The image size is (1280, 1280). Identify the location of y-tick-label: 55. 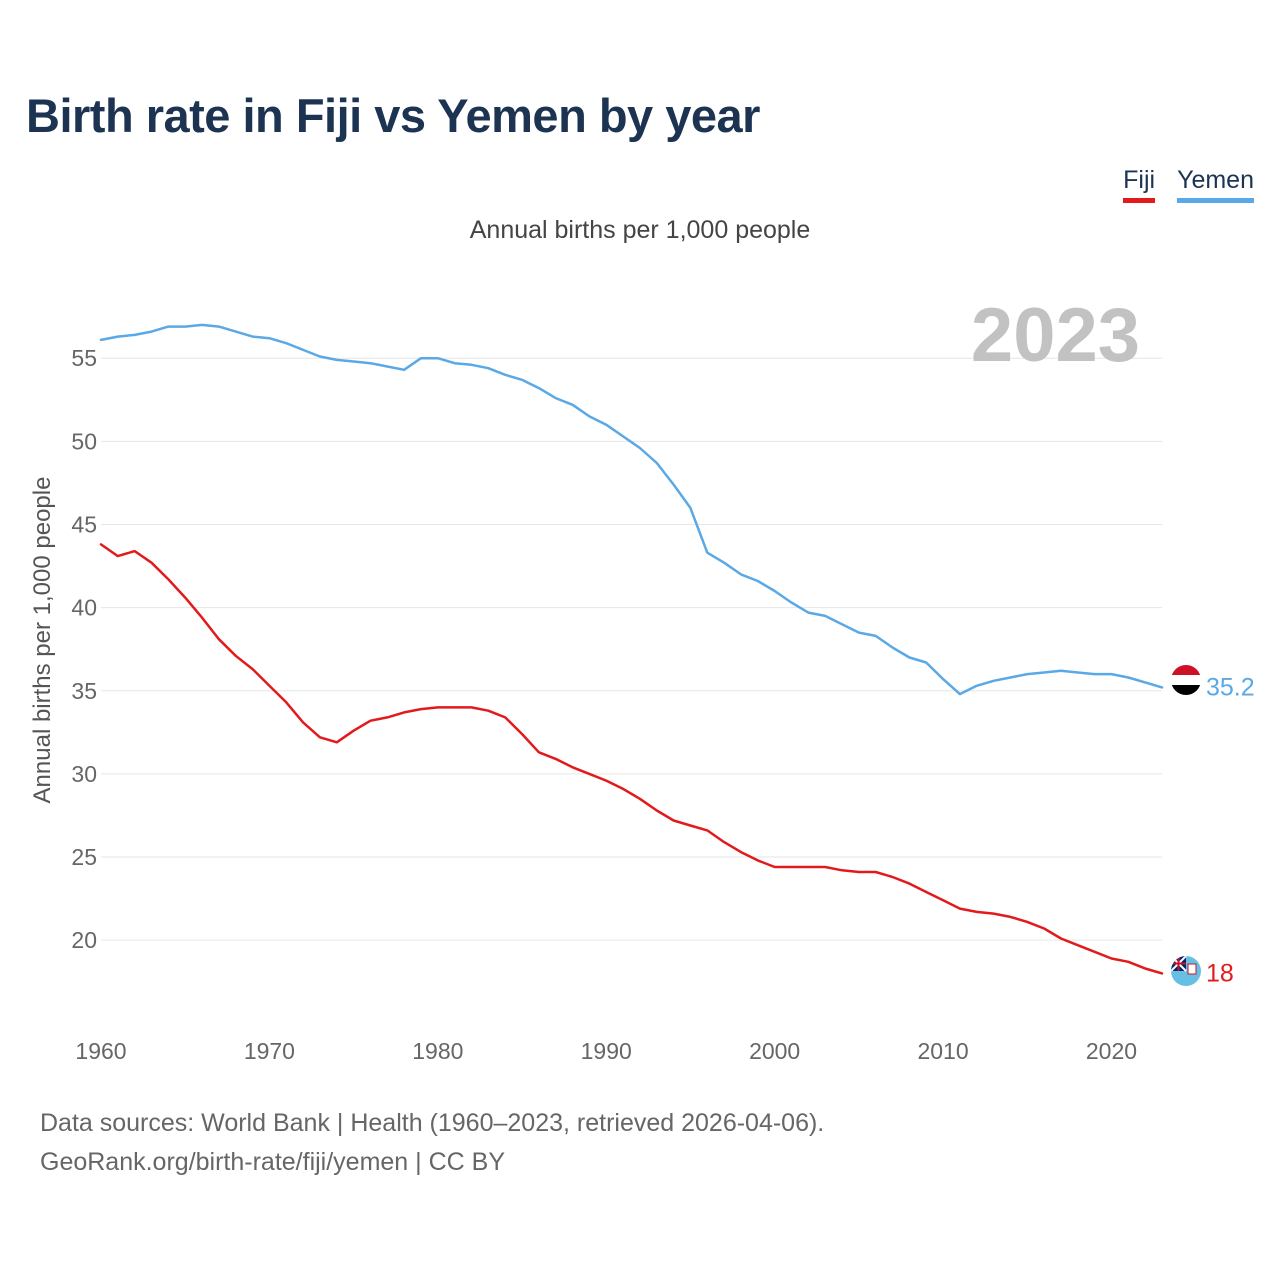
(84, 358).